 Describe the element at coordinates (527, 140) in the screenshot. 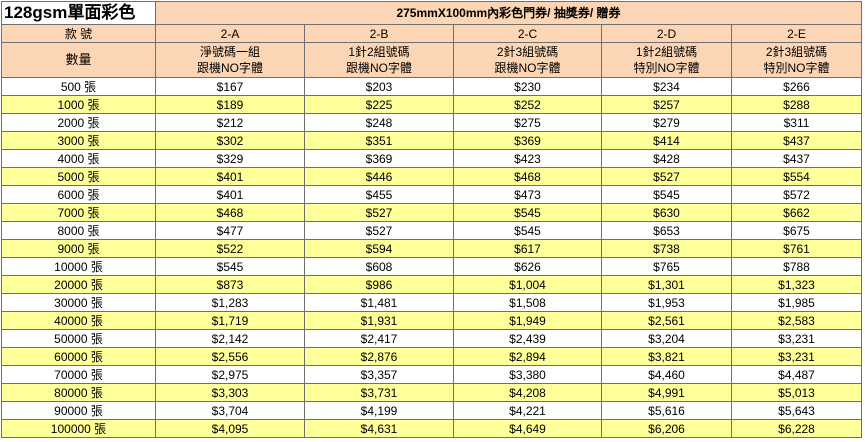

I see `price-cell: $369` at that location.